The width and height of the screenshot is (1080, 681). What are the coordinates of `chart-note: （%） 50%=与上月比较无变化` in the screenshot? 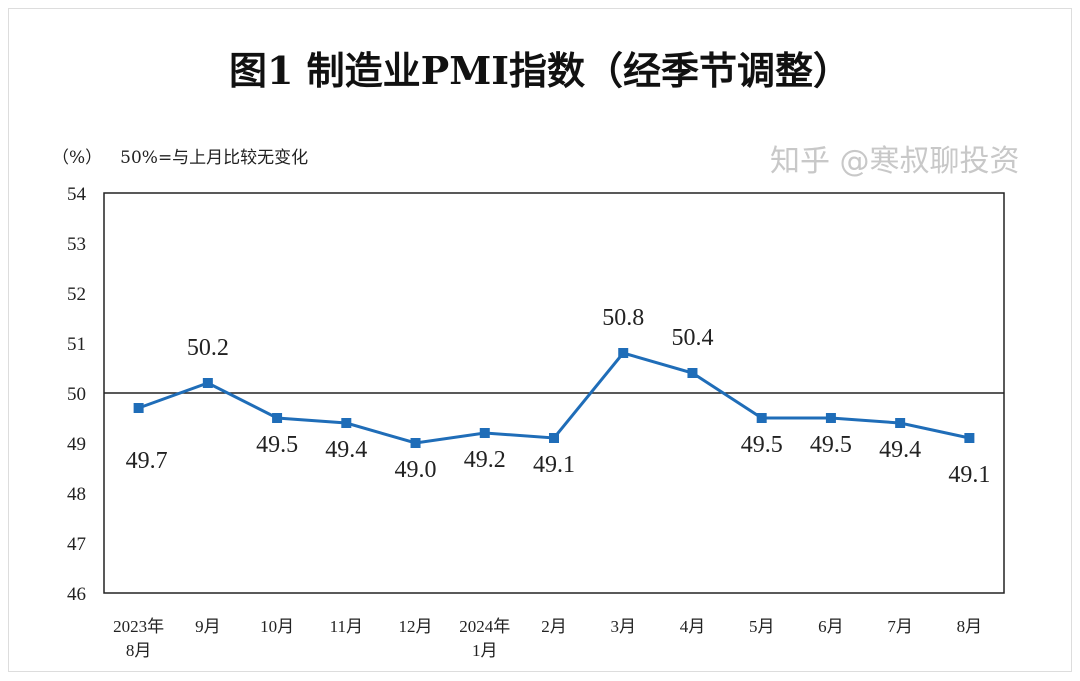 It's located at (189, 155).